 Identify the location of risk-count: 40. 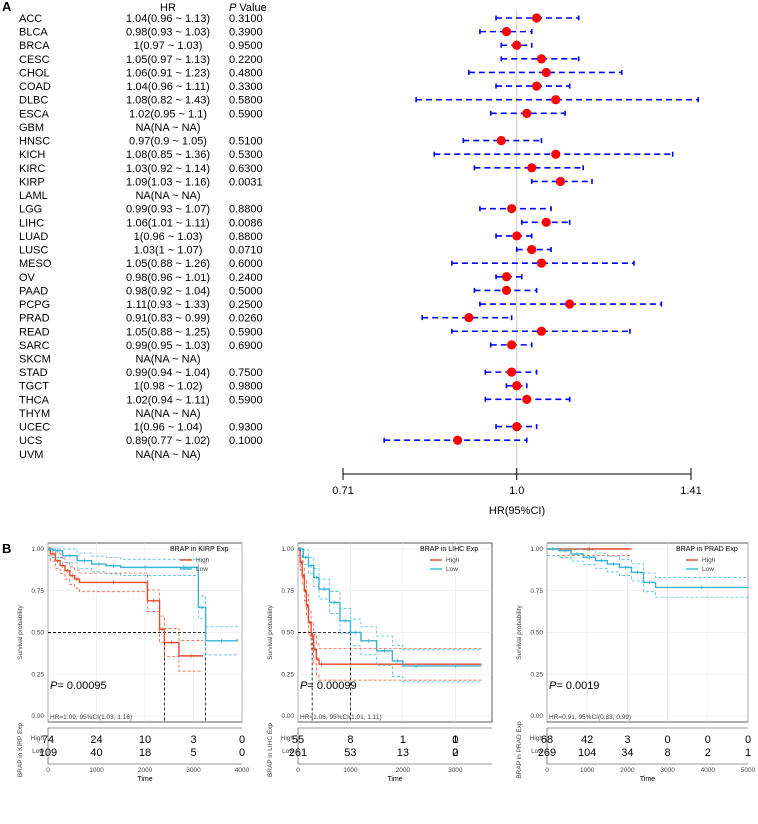
(96, 753).